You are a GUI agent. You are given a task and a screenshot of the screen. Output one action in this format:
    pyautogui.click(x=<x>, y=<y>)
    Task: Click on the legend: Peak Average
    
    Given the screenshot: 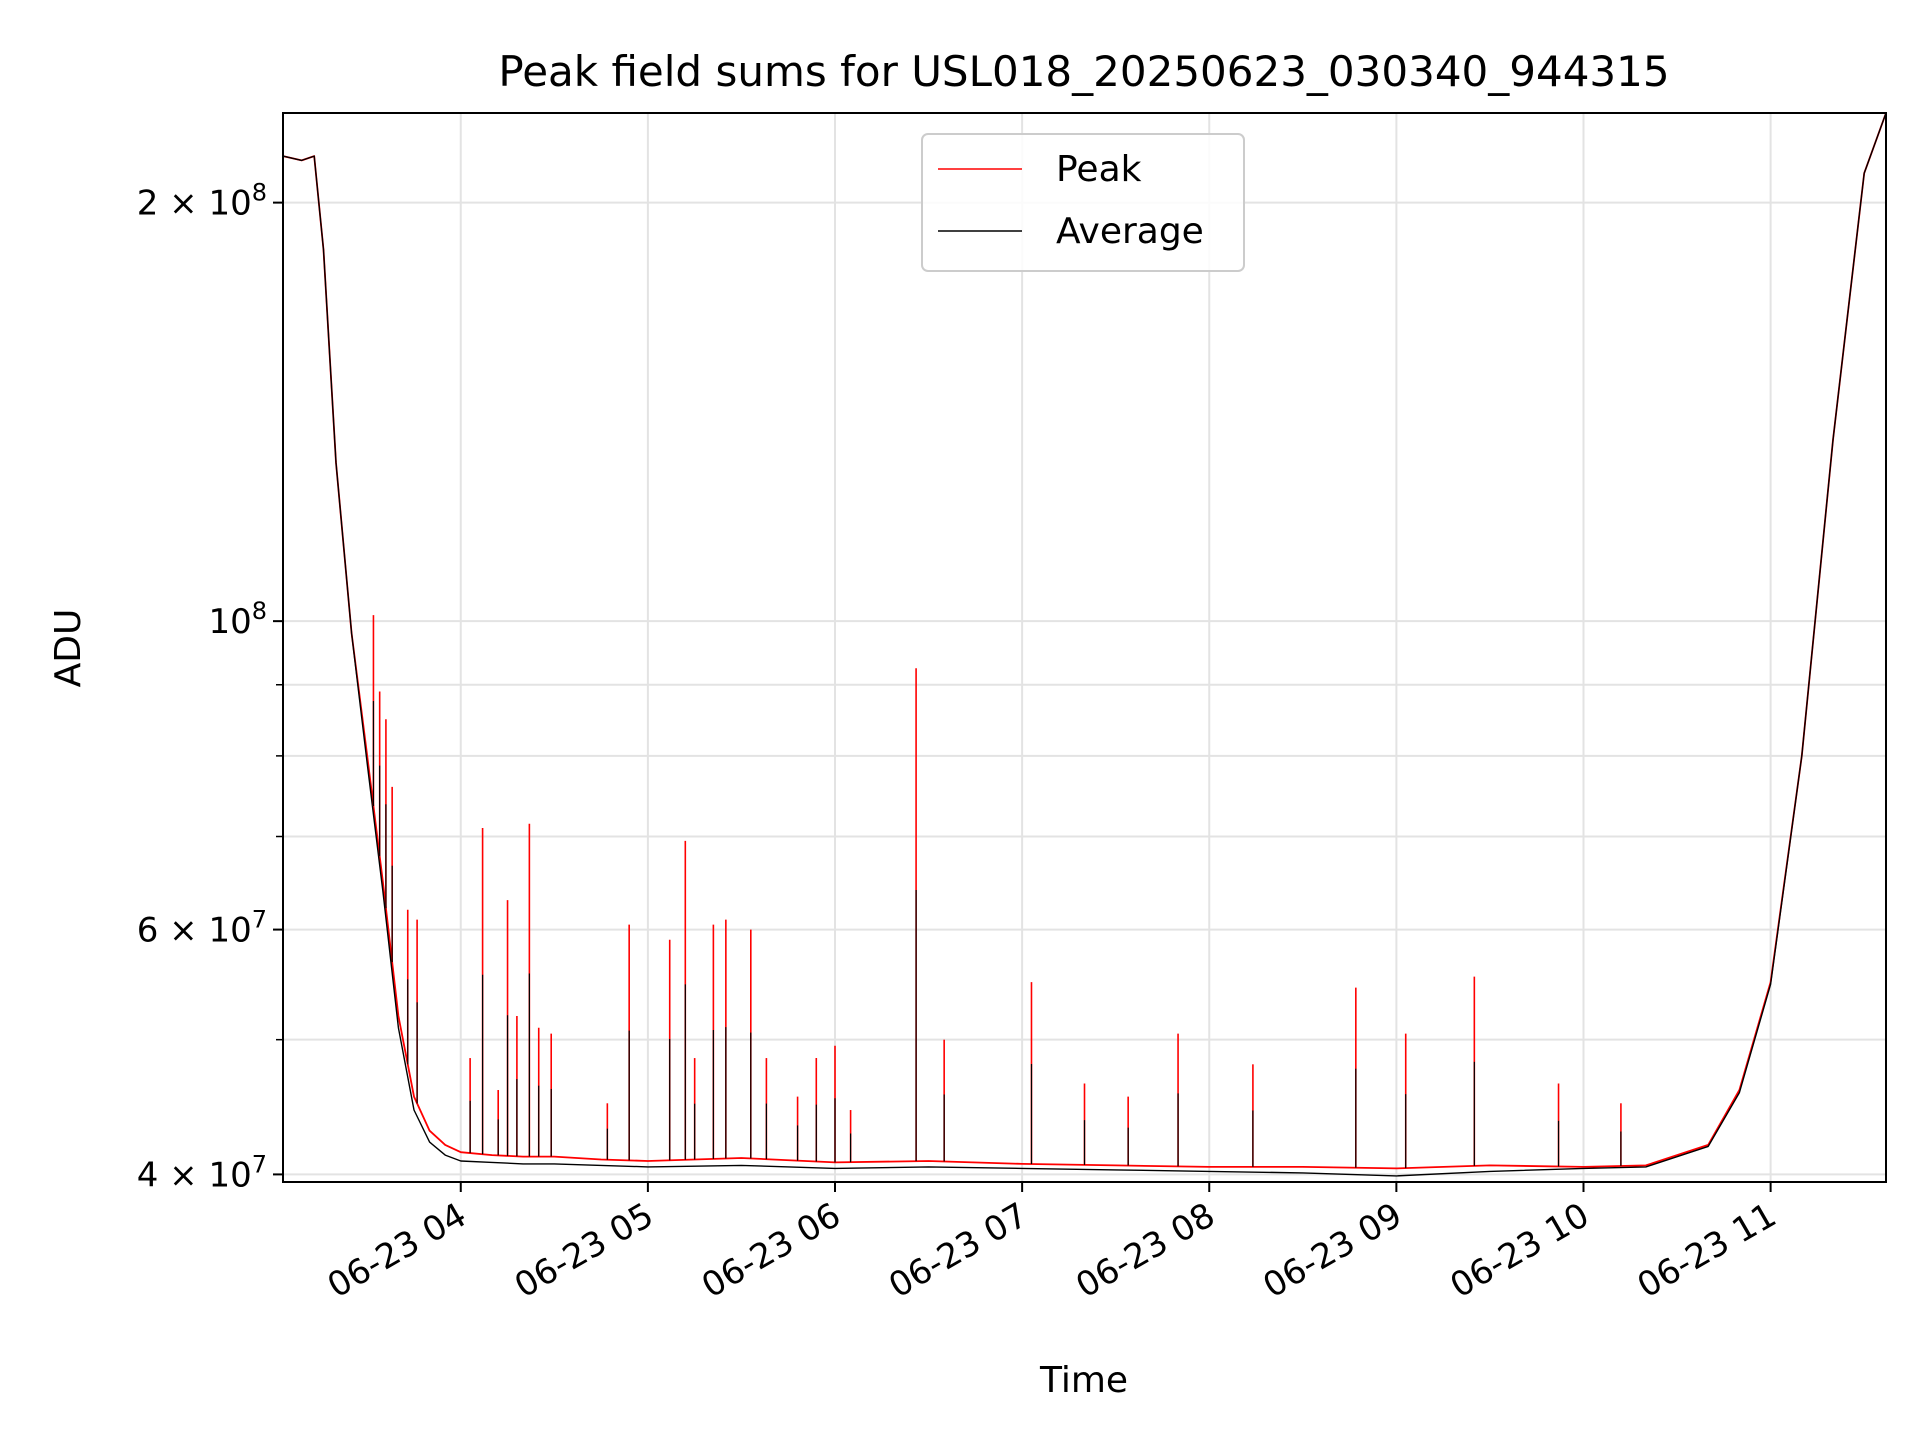 What is the action you would take?
    pyautogui.click(x=1083, y=202)
    